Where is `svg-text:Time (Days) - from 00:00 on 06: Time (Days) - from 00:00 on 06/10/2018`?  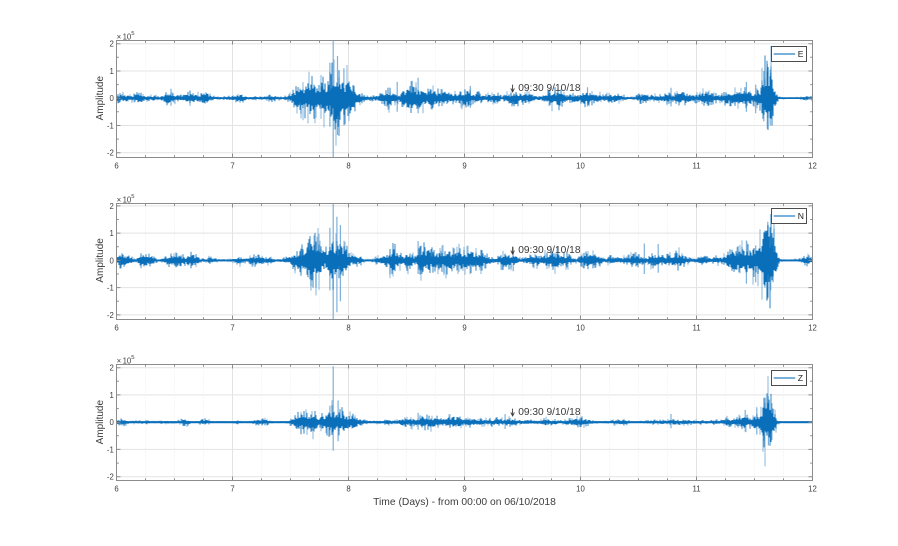 svg-text:Time (Days) - from 00:00 on 06: Time (Days) - from 00:00 on 06/10/2018 is located at coordinates (464, 502).